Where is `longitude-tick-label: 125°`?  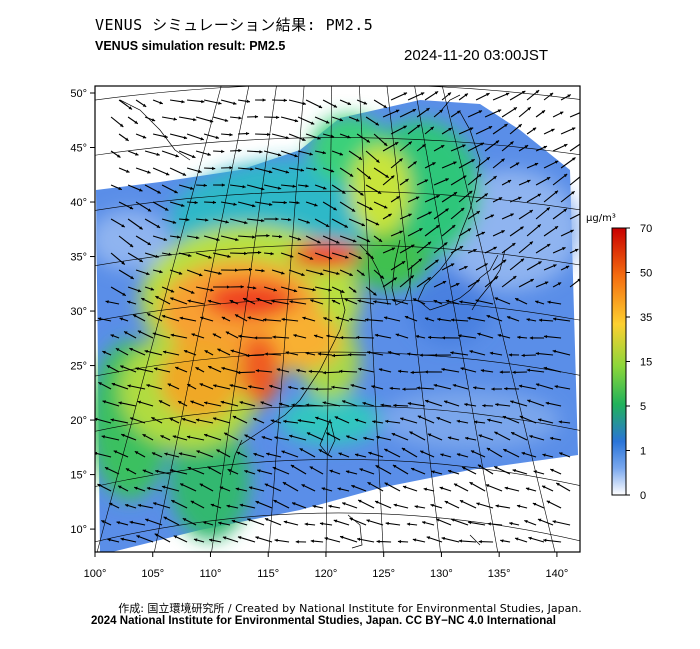 longitude-tick-label: 125° is located at coordinates (383, 574).